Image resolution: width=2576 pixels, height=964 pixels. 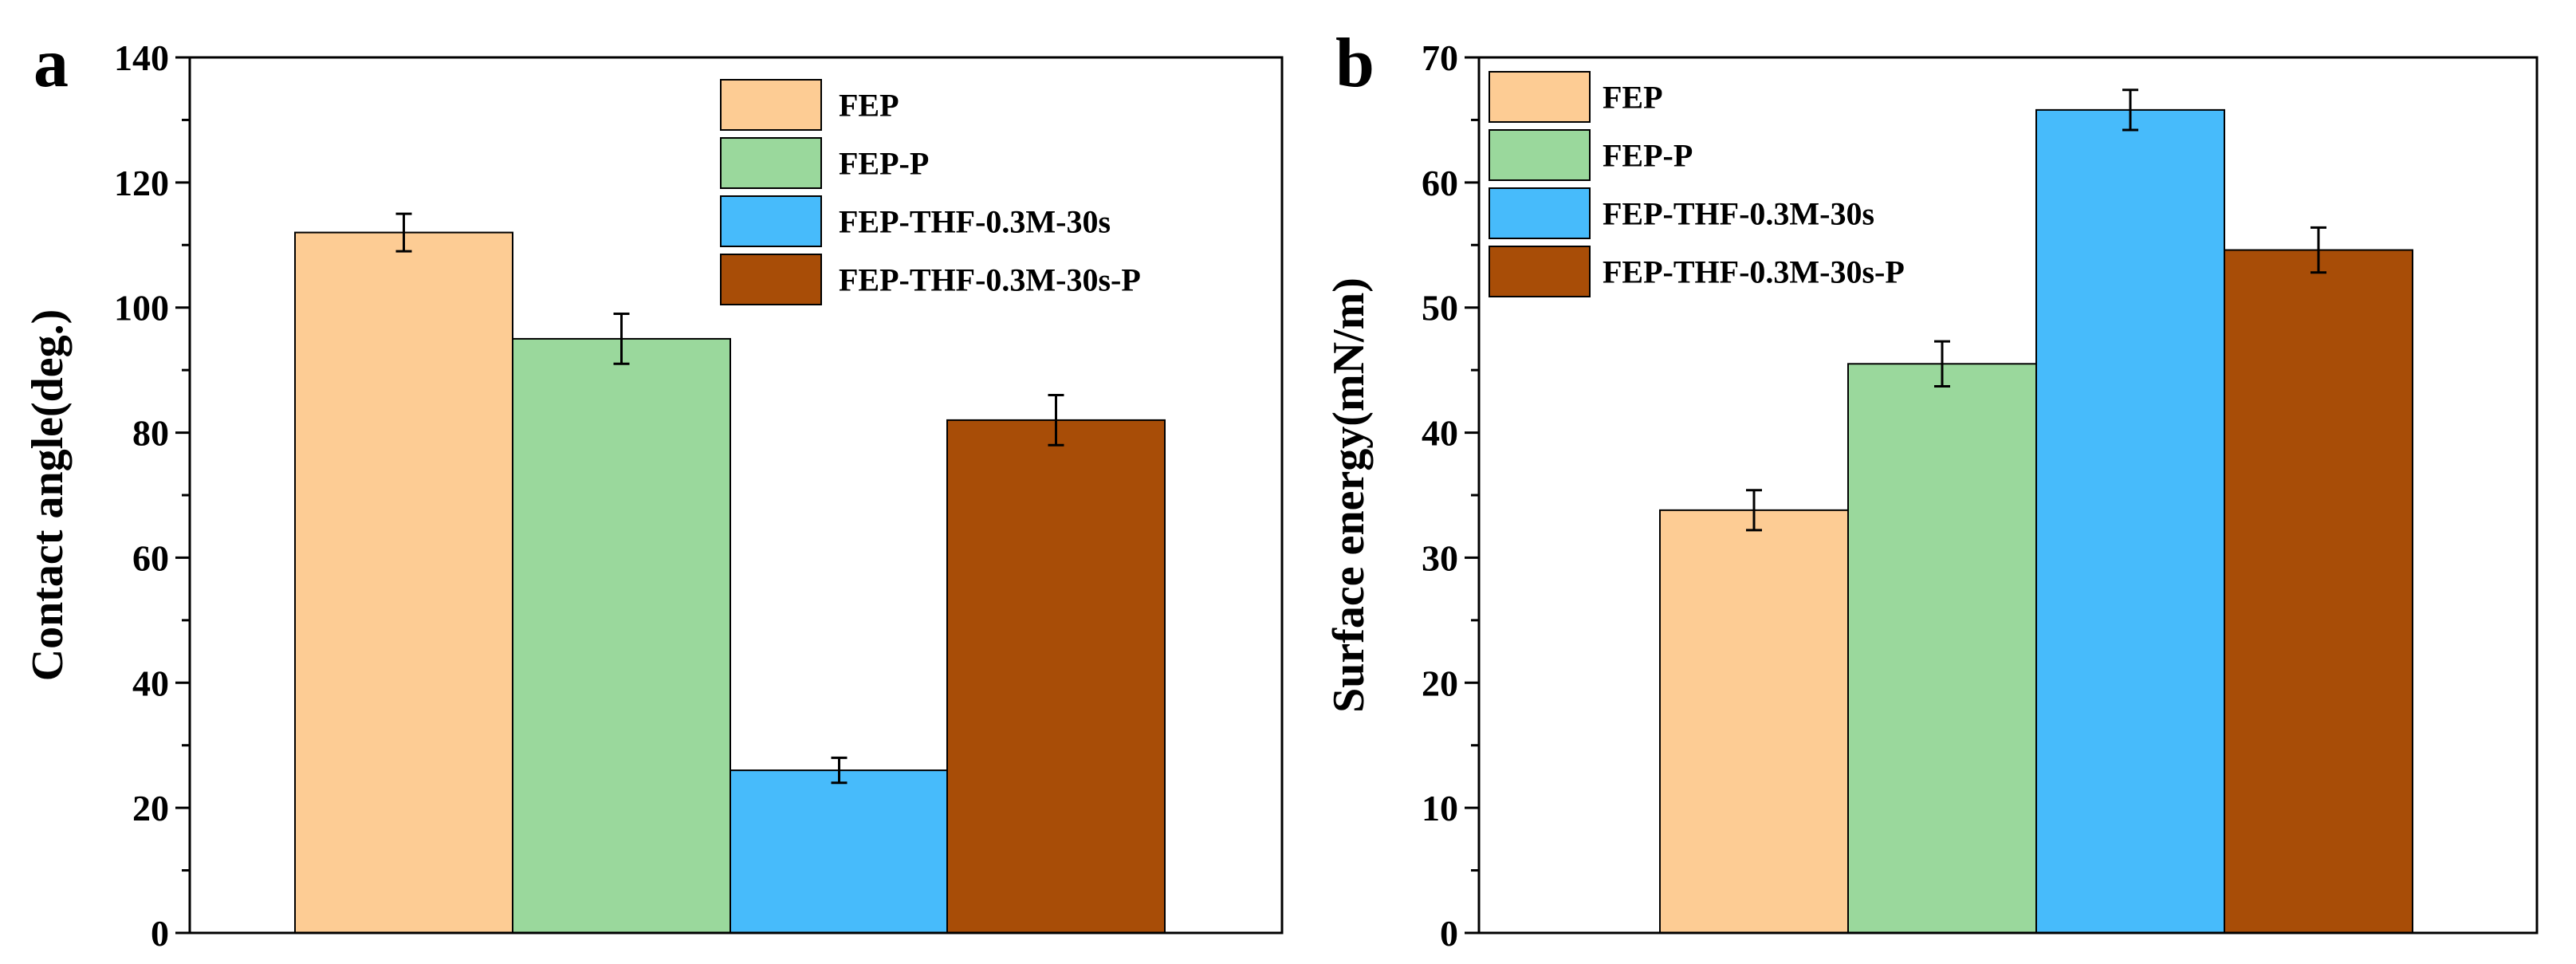 What do you see at coordinates (51, 63) in the screenshot?
I see `panel-letter: a` at bounding box center [51, 63].